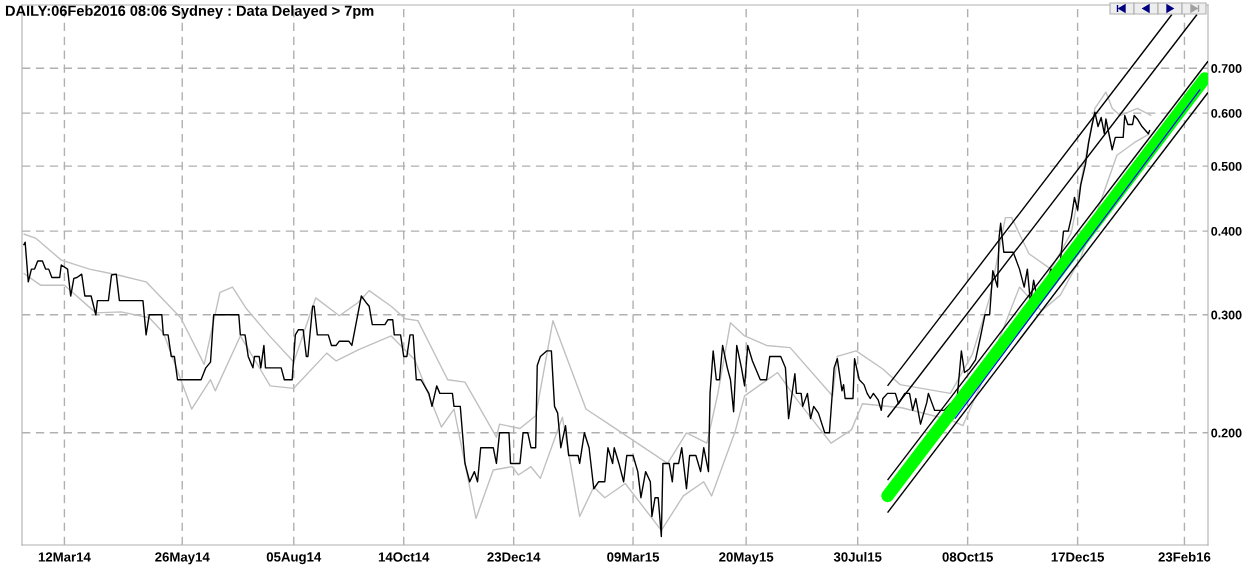 This screenshot has height=571, width=1242. I want to click on x-tick-label: 14Oct14, so click(404, 557).